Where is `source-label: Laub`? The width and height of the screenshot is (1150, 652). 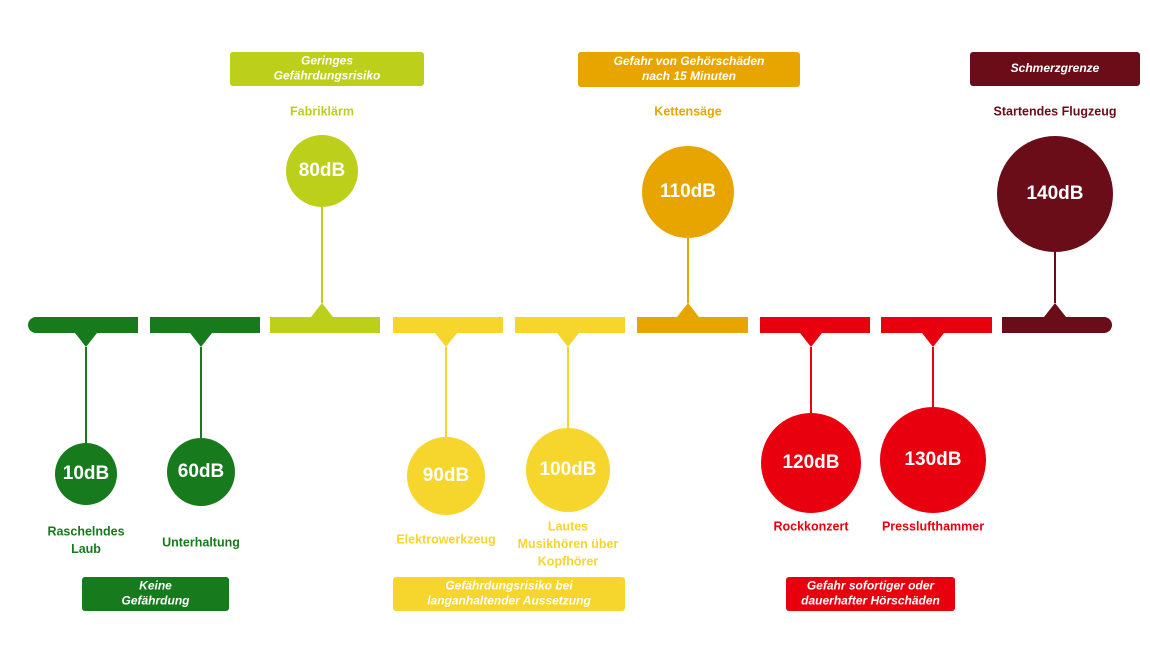
source-label: Laub is located at coordinates (86, 549).